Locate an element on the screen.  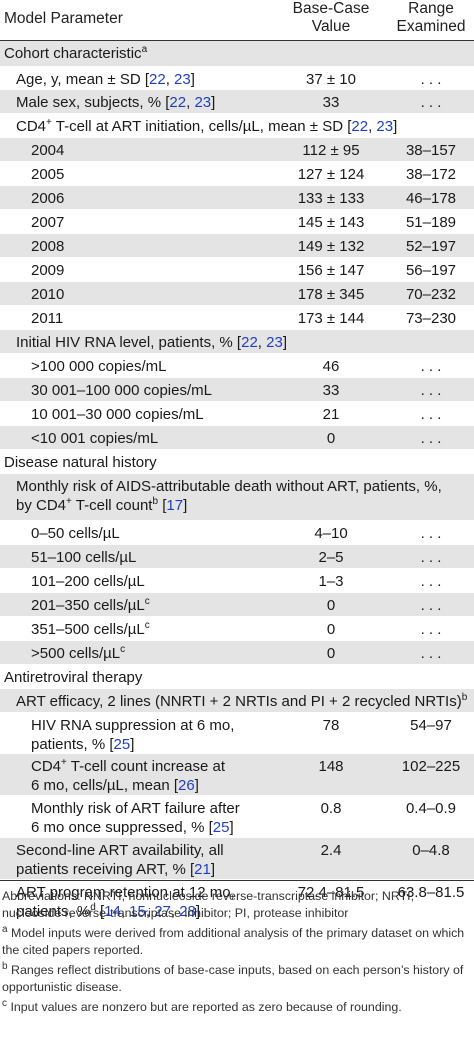
table-row: Male sex, subjects, % [22, 23] 33 . . . is located at coordinates (237, 102).